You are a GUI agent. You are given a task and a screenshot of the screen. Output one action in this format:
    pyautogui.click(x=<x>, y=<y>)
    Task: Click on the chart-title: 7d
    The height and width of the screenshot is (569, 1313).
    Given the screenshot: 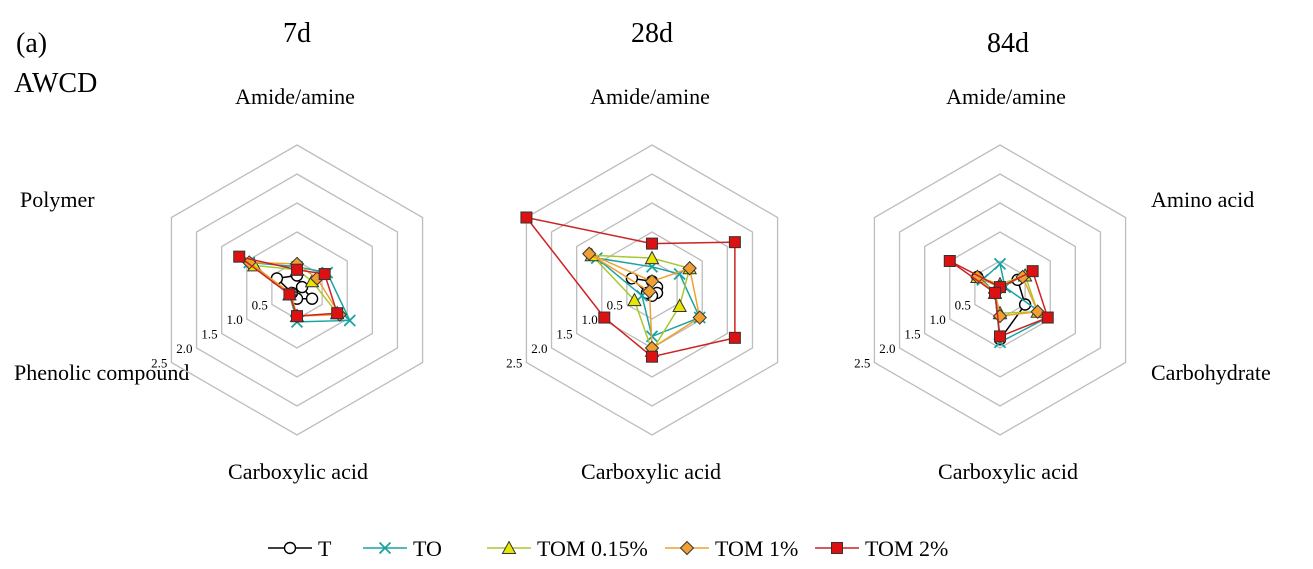 What is the action you would take?
    pyautogui.click(x=297, y=33)
    